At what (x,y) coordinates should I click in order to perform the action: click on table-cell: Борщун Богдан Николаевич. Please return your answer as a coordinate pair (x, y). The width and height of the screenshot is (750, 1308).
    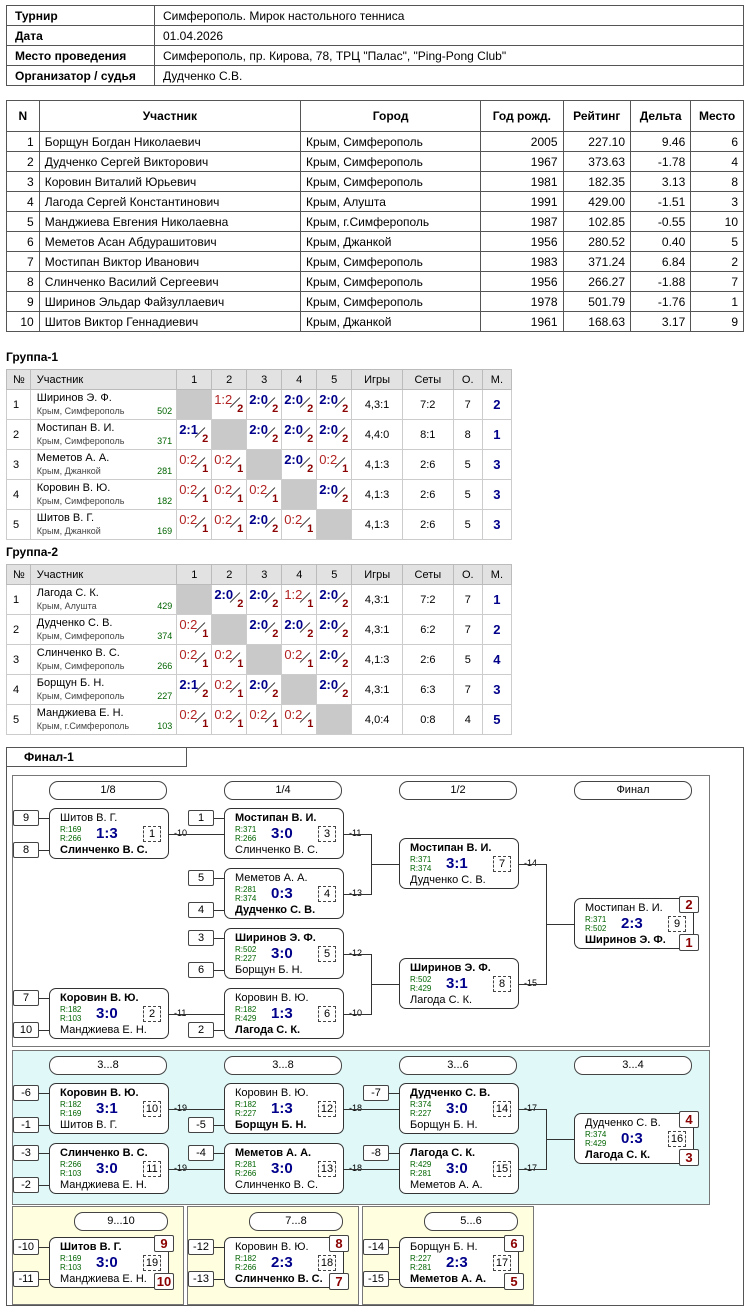
    Looking at the image, I should click on (170, 141).